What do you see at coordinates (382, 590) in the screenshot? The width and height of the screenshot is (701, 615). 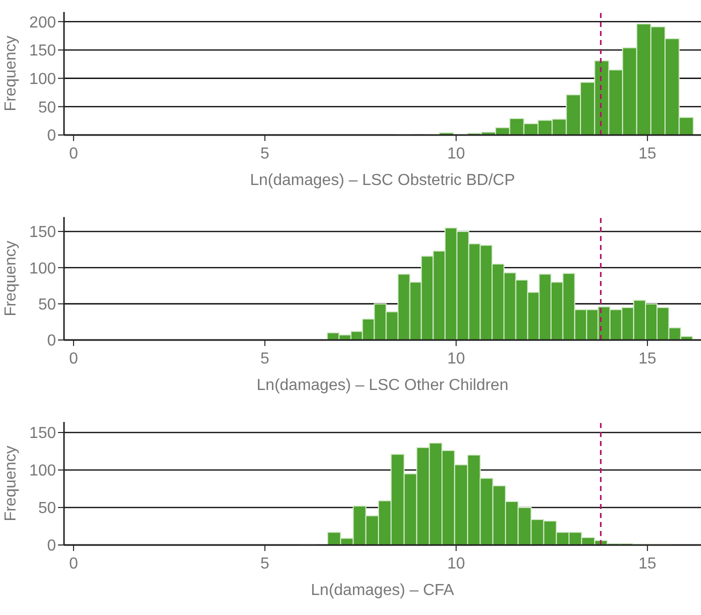 I see `x-axis-title: Ln(damages) – CFA` at bounding box center [382, 590].